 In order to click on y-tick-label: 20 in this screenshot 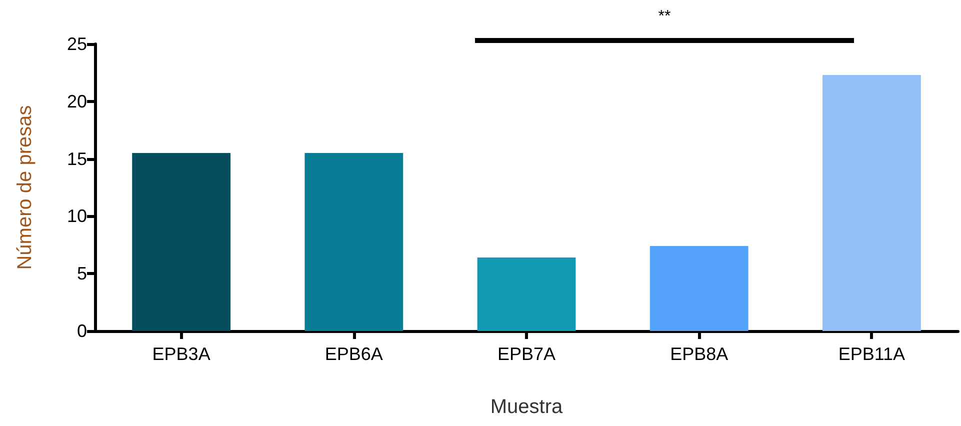, I will do `click(76, 101)`.